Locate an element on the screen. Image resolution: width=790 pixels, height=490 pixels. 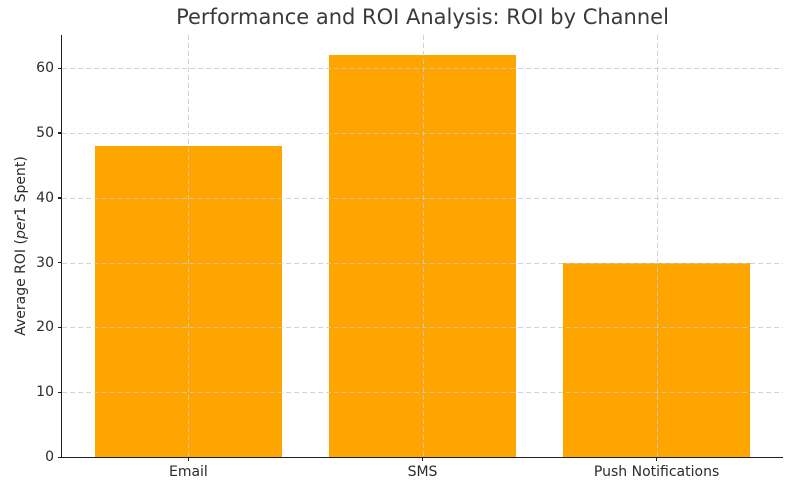
y-tick-label-40: 40 is located at coordinates (45, 197).